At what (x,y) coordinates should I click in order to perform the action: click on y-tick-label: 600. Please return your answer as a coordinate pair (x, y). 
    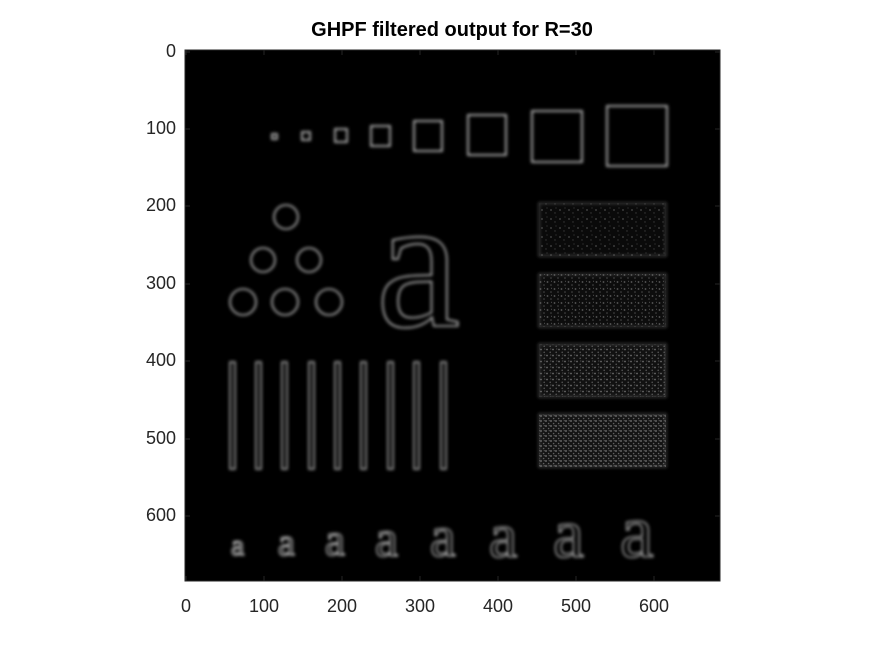
    Looking at the image, I should click on (160, 515).